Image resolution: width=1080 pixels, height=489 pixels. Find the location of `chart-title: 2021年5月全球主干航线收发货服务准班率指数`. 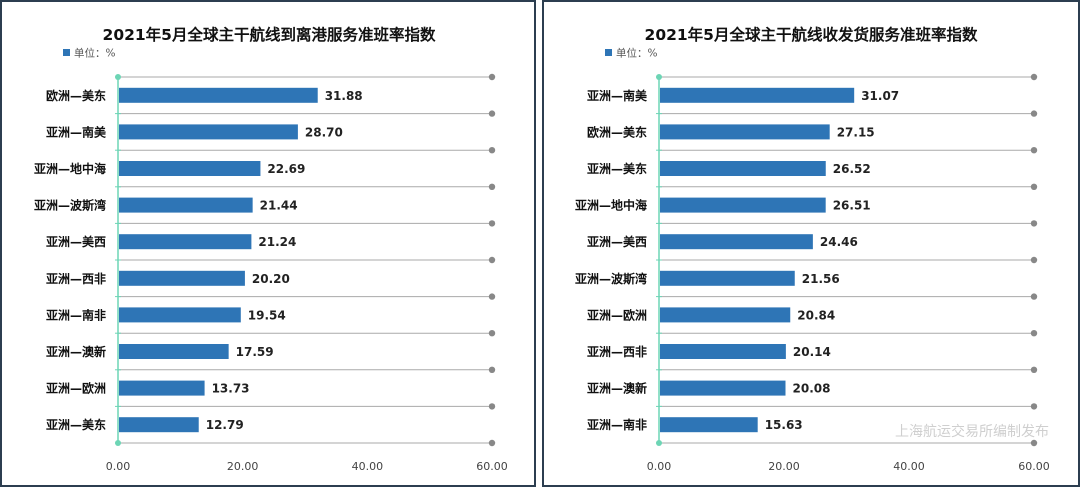

chart-title: 2021年5月全球主干航线收发货服务准班率指数 is located at coordinates (811, 34).